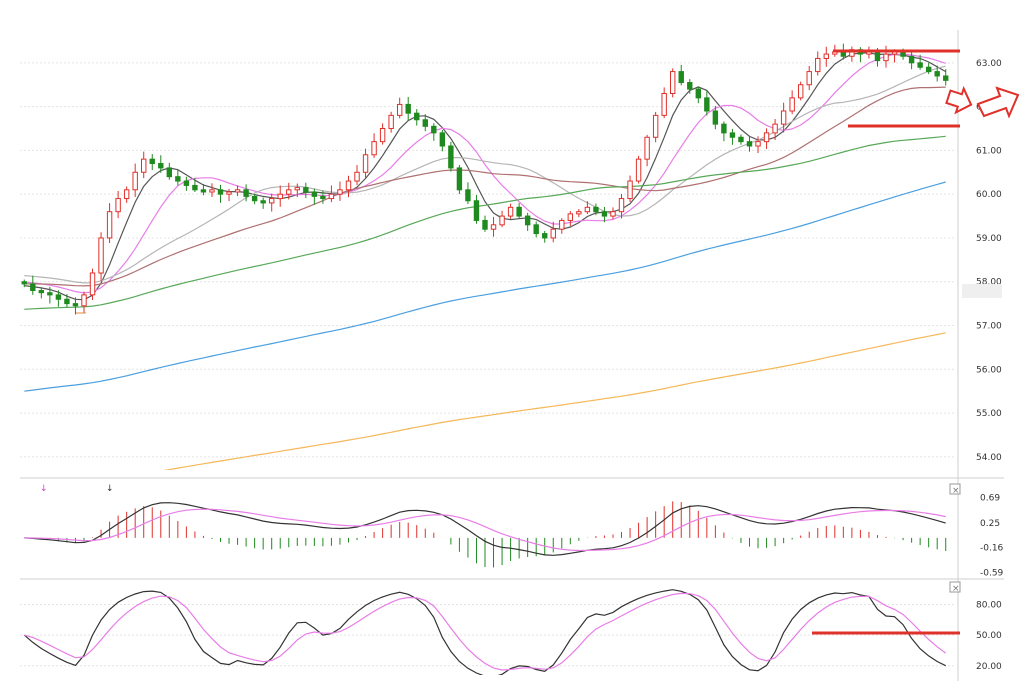  I want to click on y-tick-2: 61.00, so click(989, 151).